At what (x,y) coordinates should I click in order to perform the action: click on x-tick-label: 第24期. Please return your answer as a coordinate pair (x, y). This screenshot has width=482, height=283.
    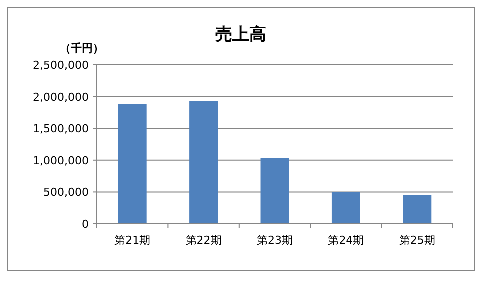
    Looking at the image, I should click on (346, 240).